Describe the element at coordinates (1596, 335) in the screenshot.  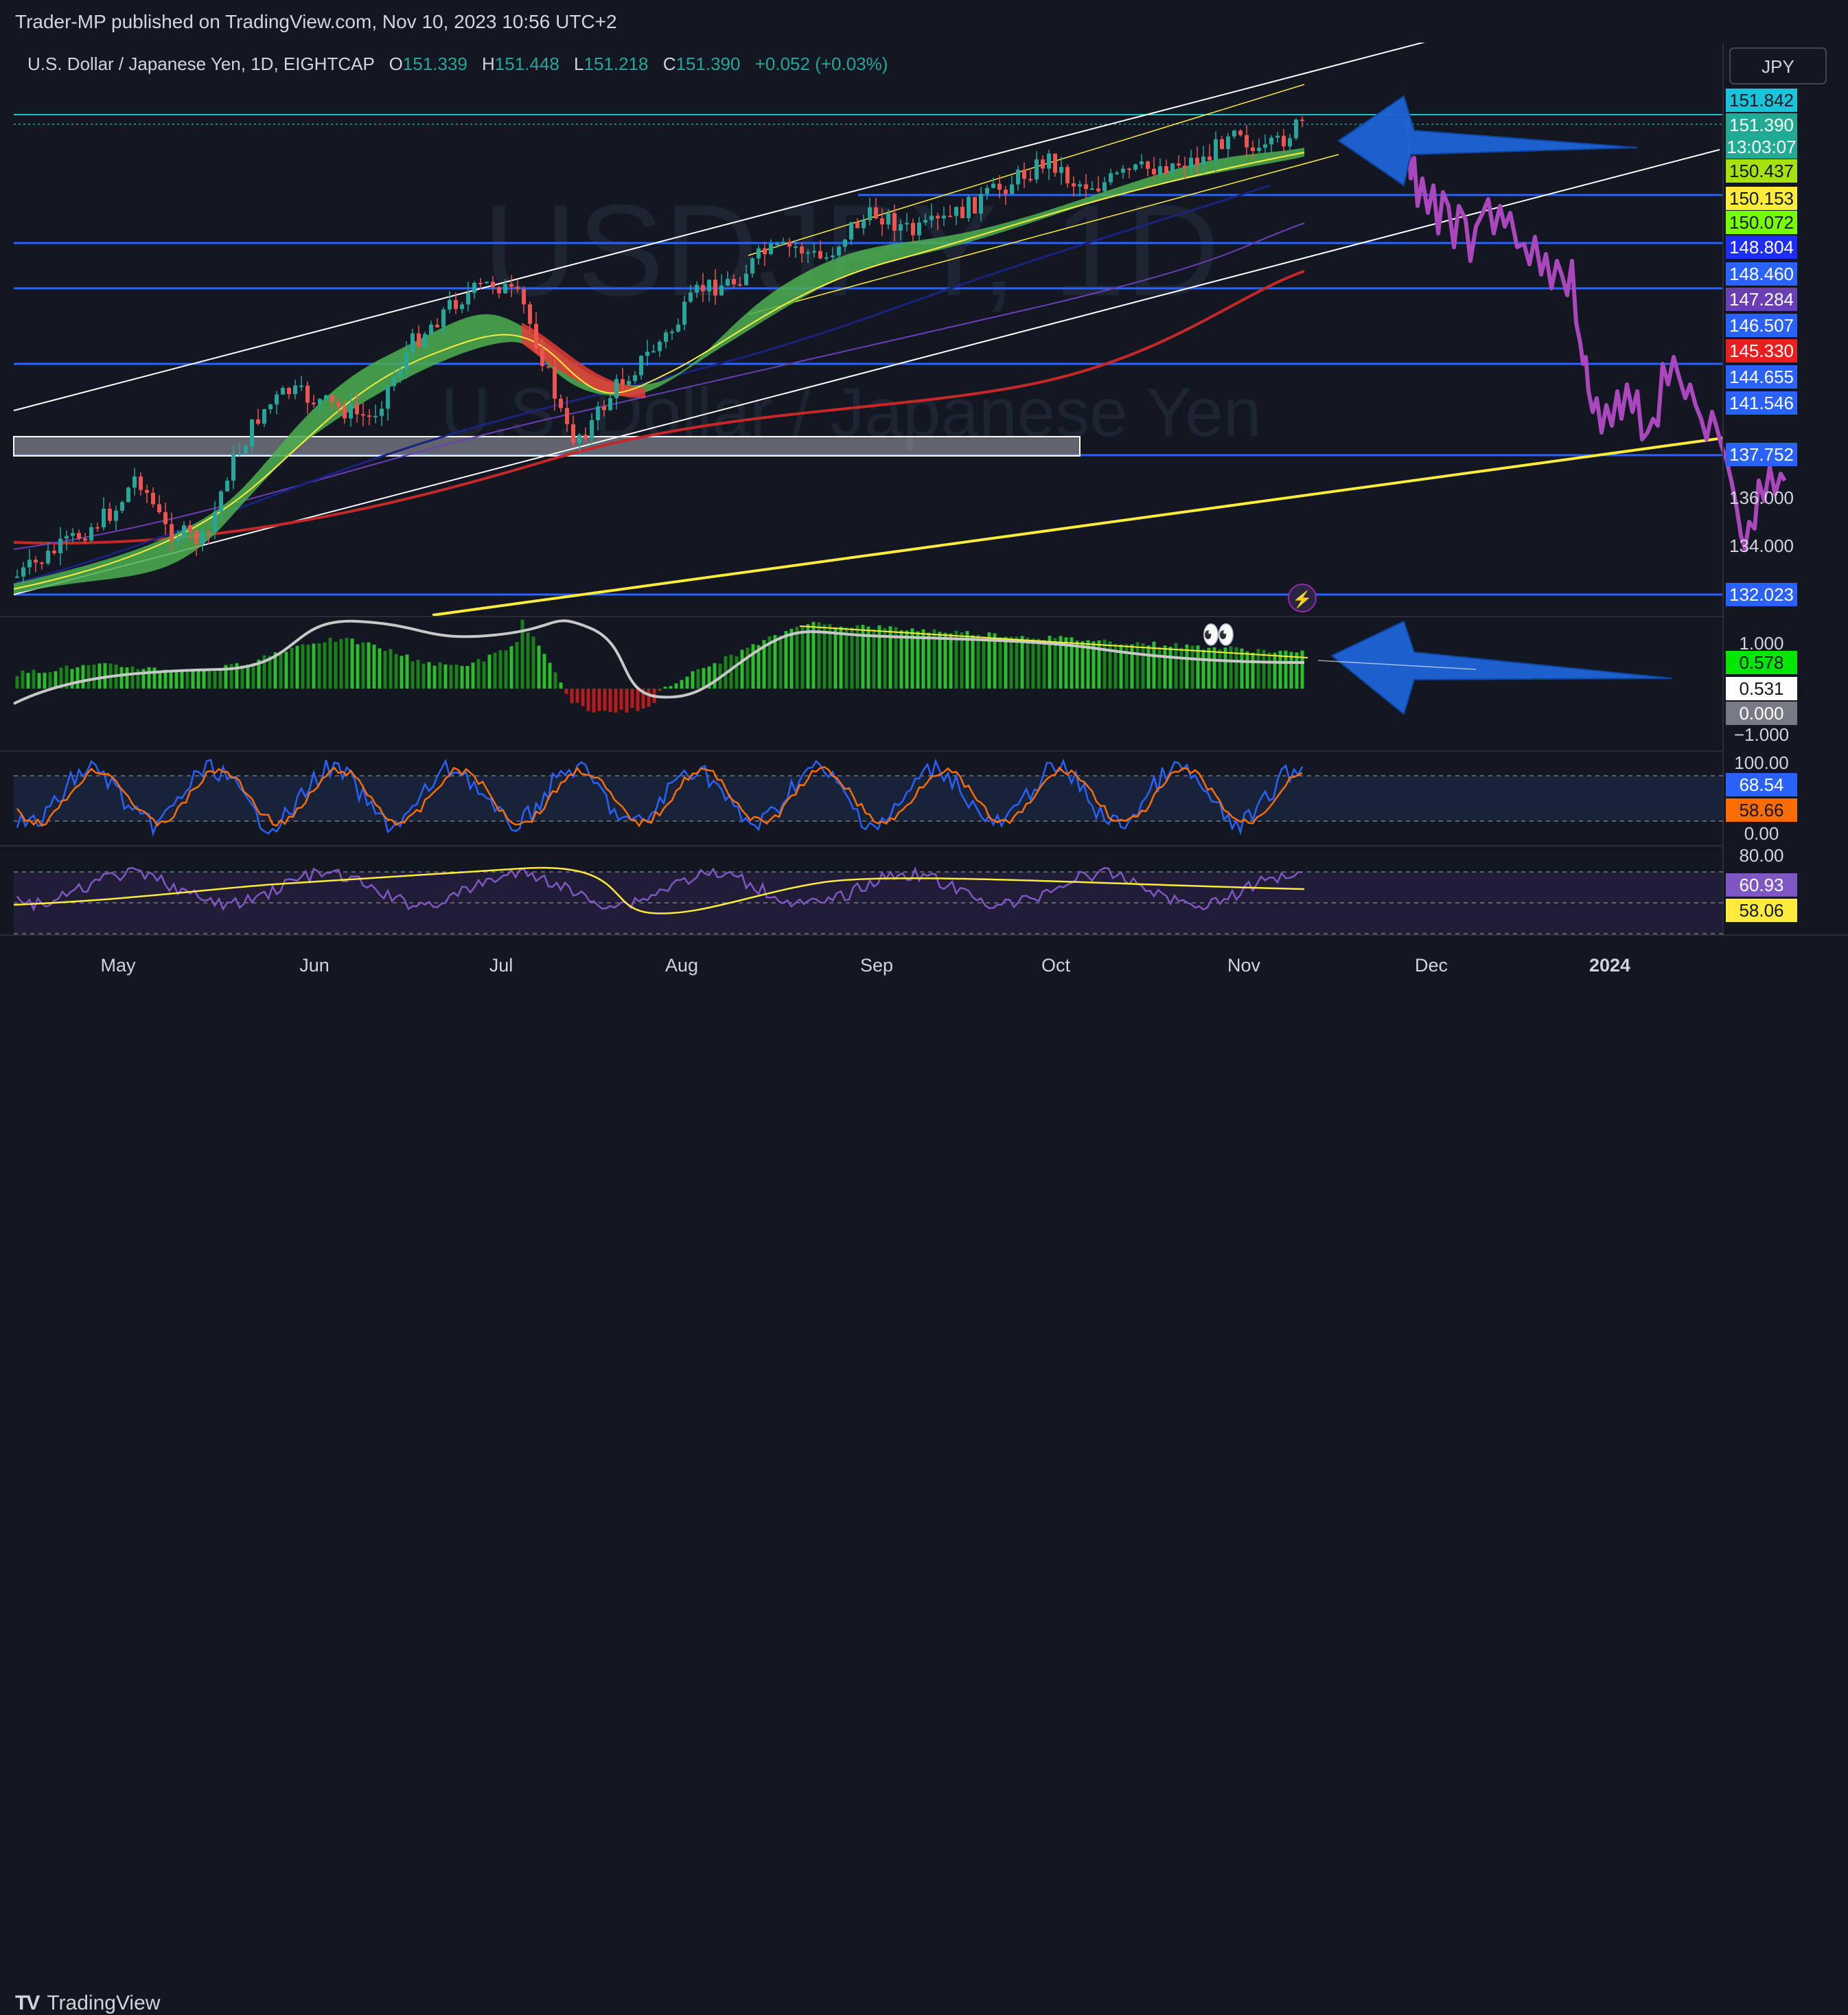
I see `price-projection` at that location.